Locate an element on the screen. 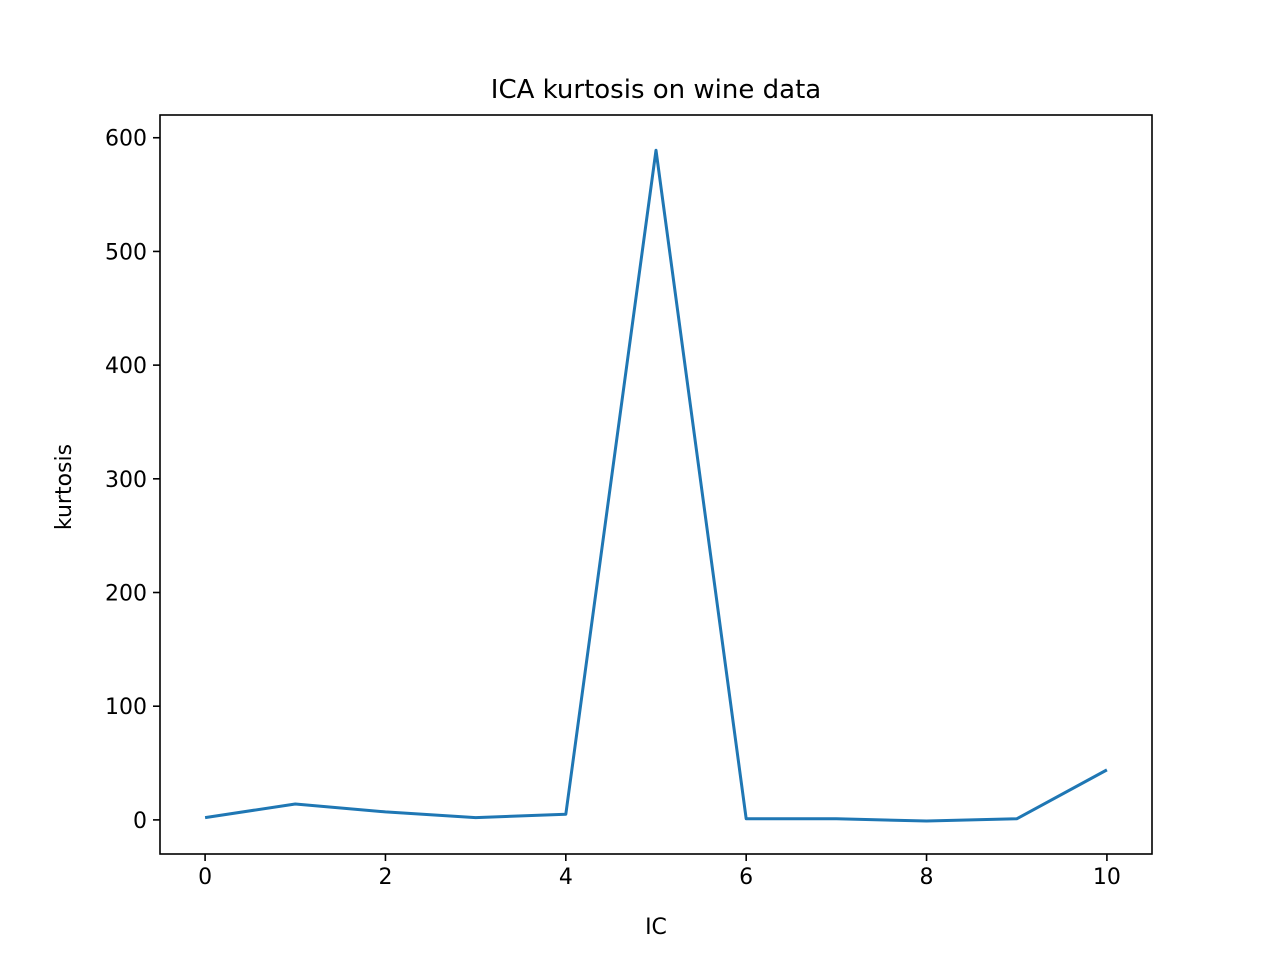  y-tick-label: 0 is located at coordinates (140, 821).